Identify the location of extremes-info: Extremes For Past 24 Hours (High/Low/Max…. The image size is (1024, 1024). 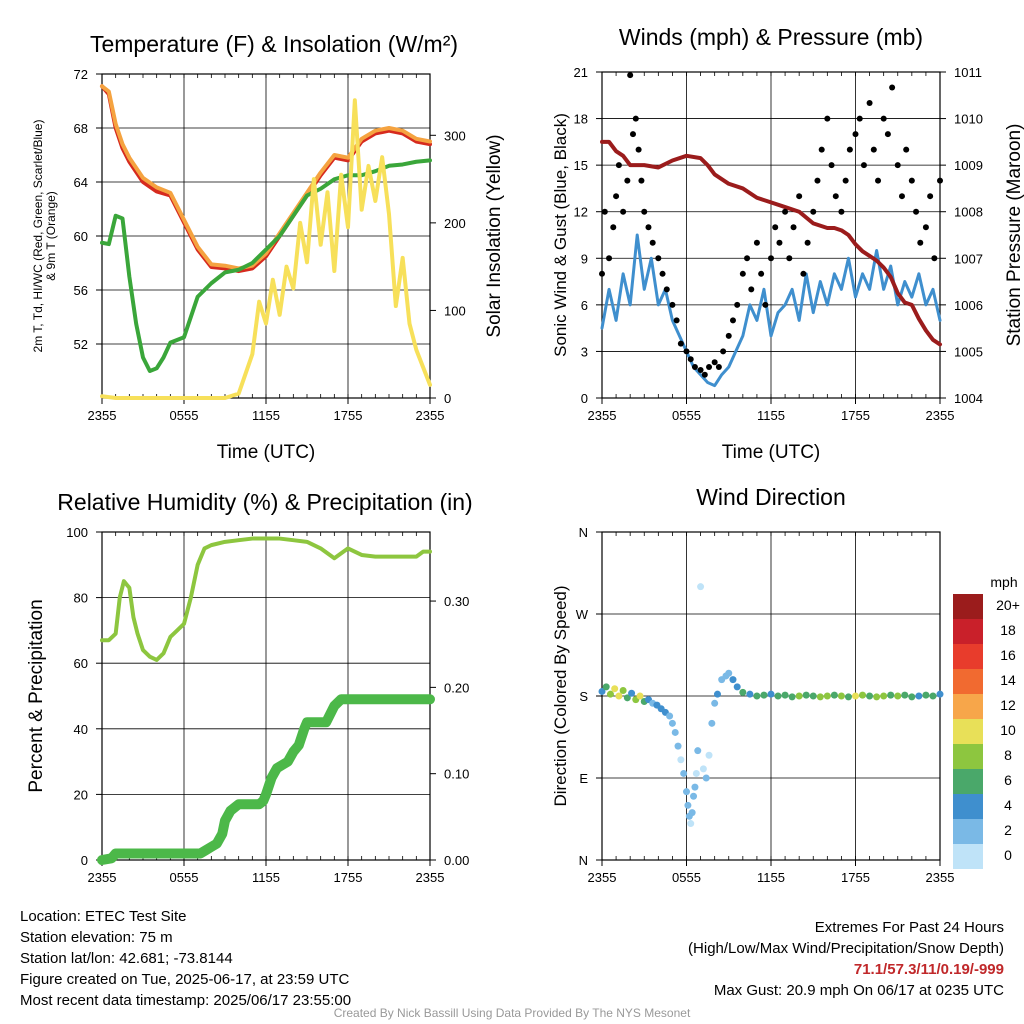
(846, 959).